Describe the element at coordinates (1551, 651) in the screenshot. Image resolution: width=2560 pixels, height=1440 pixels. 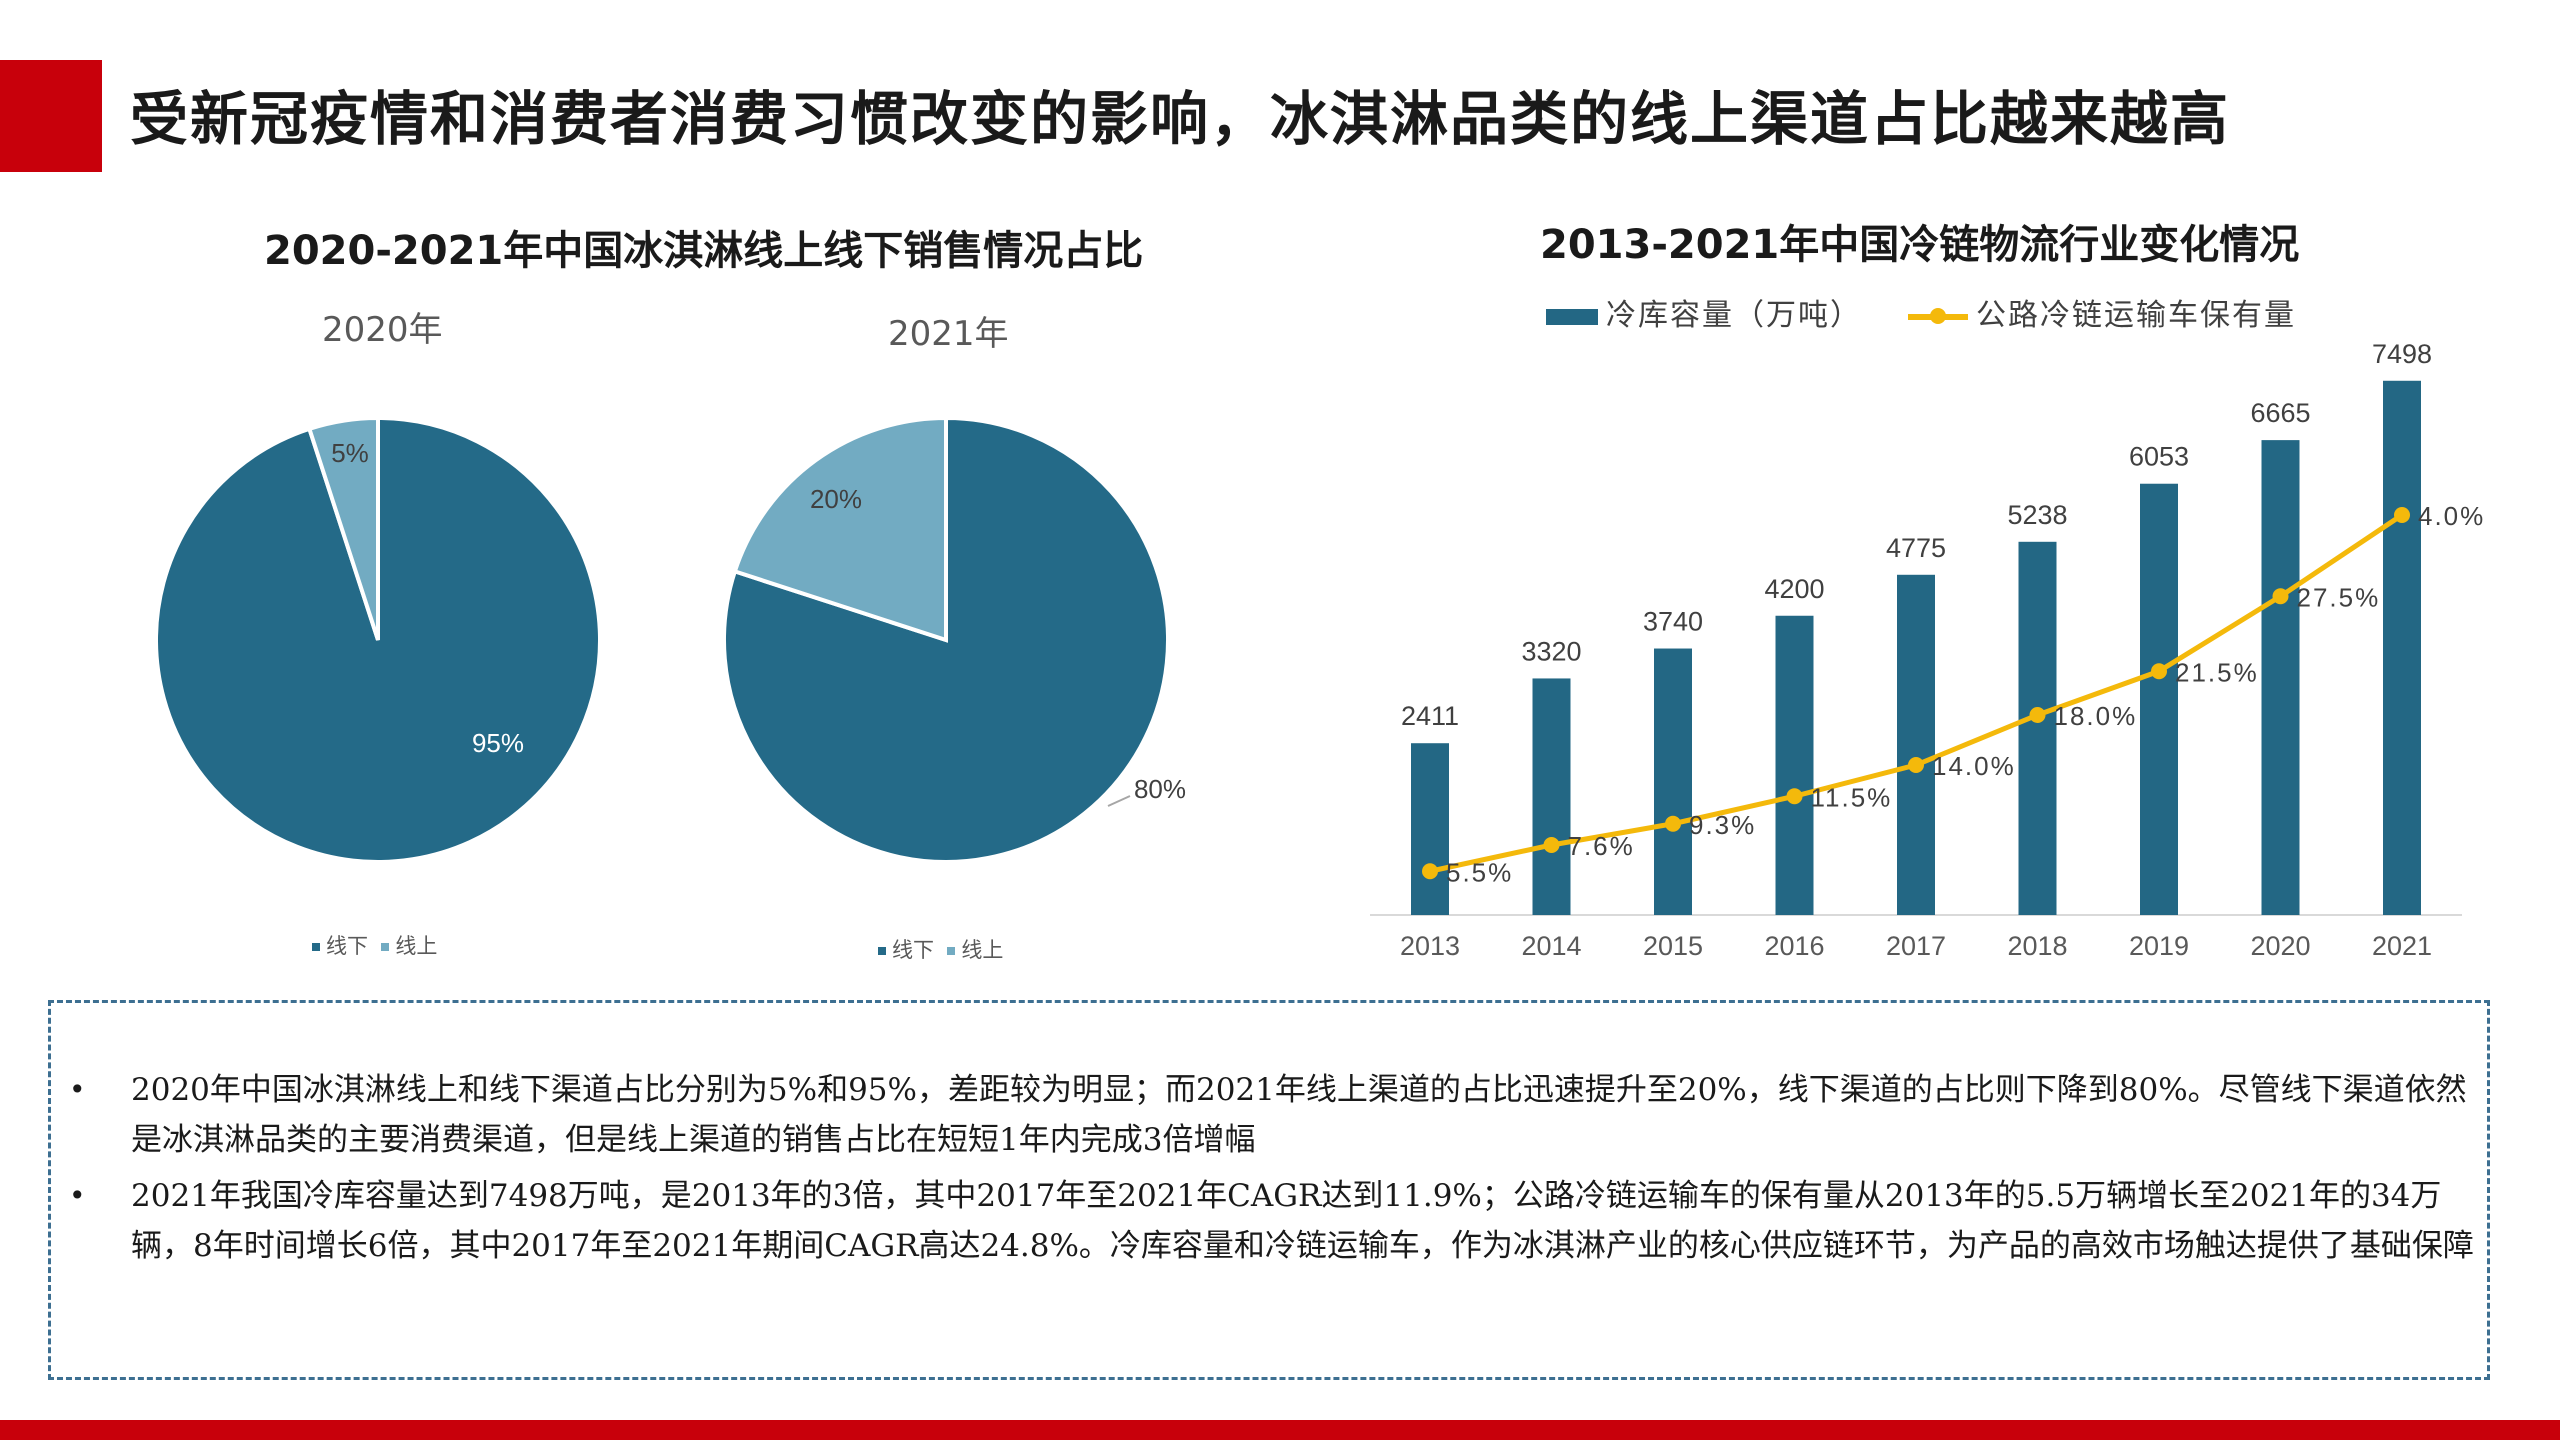
I see `bar-value-label: 3320` at that location.